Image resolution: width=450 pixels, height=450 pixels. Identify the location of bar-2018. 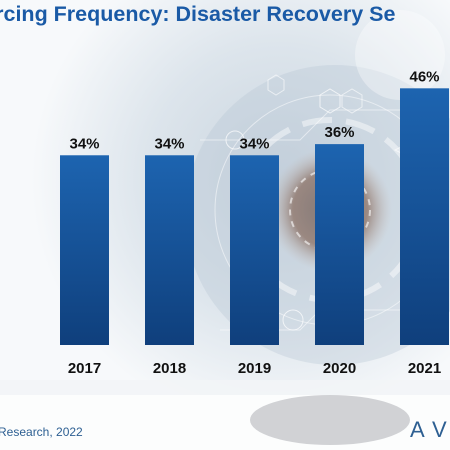
(169, 250).